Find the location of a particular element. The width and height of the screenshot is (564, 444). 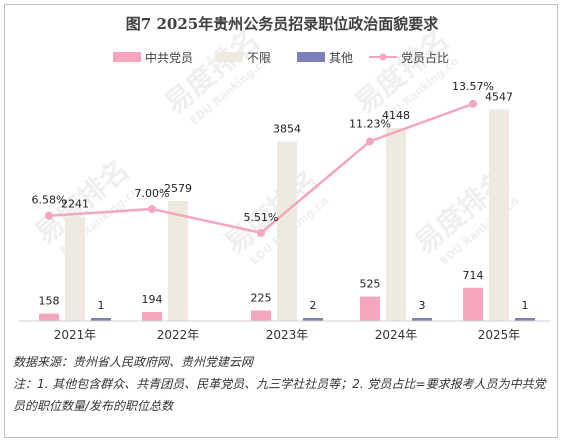

line-value-label: 6.58% is located at coordinates (49, 200).